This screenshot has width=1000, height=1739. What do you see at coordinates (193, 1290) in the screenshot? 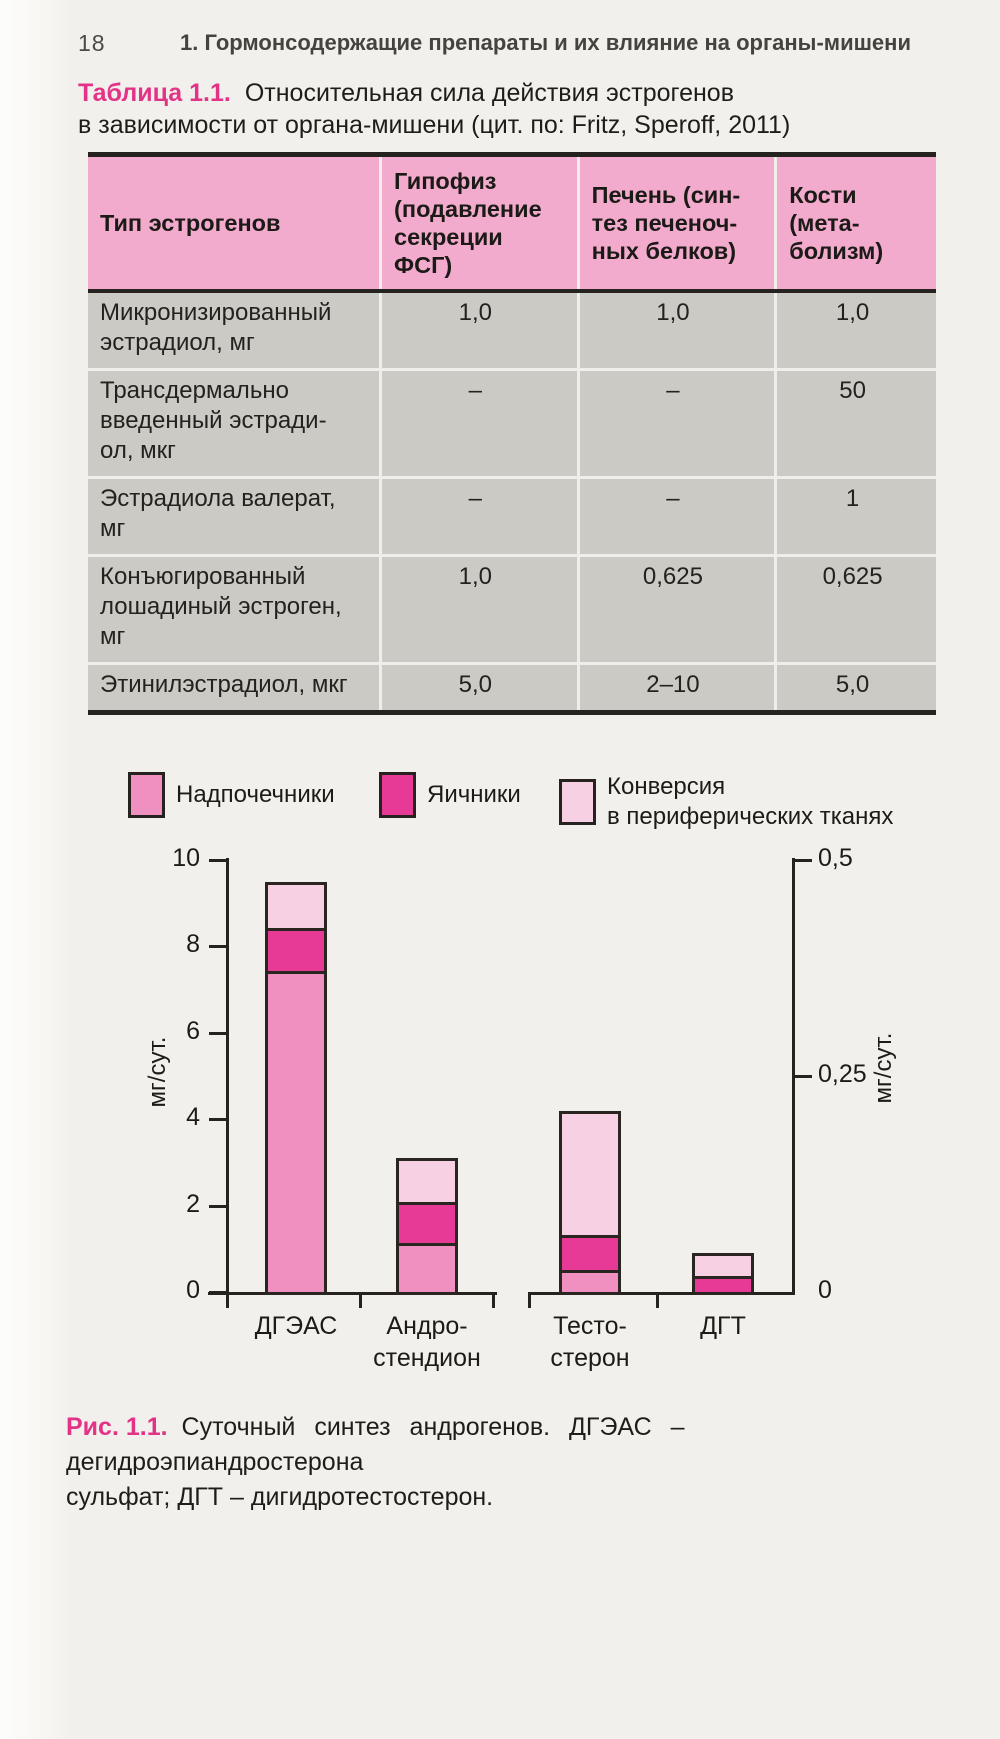
I see `left-axis-tick-label: 0` at bounding box center [193, 1290].